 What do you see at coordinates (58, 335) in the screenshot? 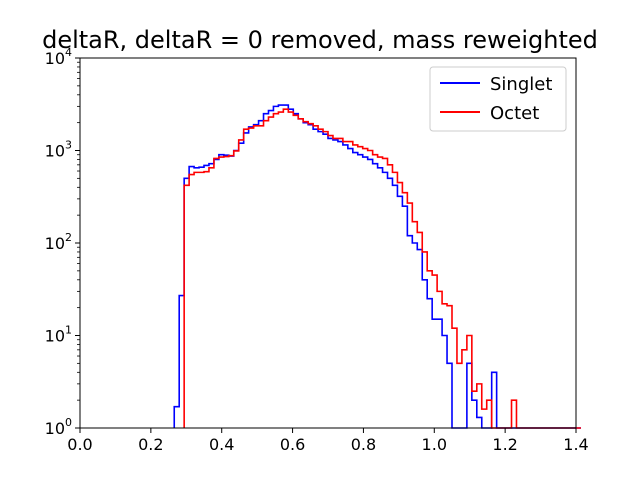
I see `y-tick-label: 10¹` at bounding box center [58, 335].